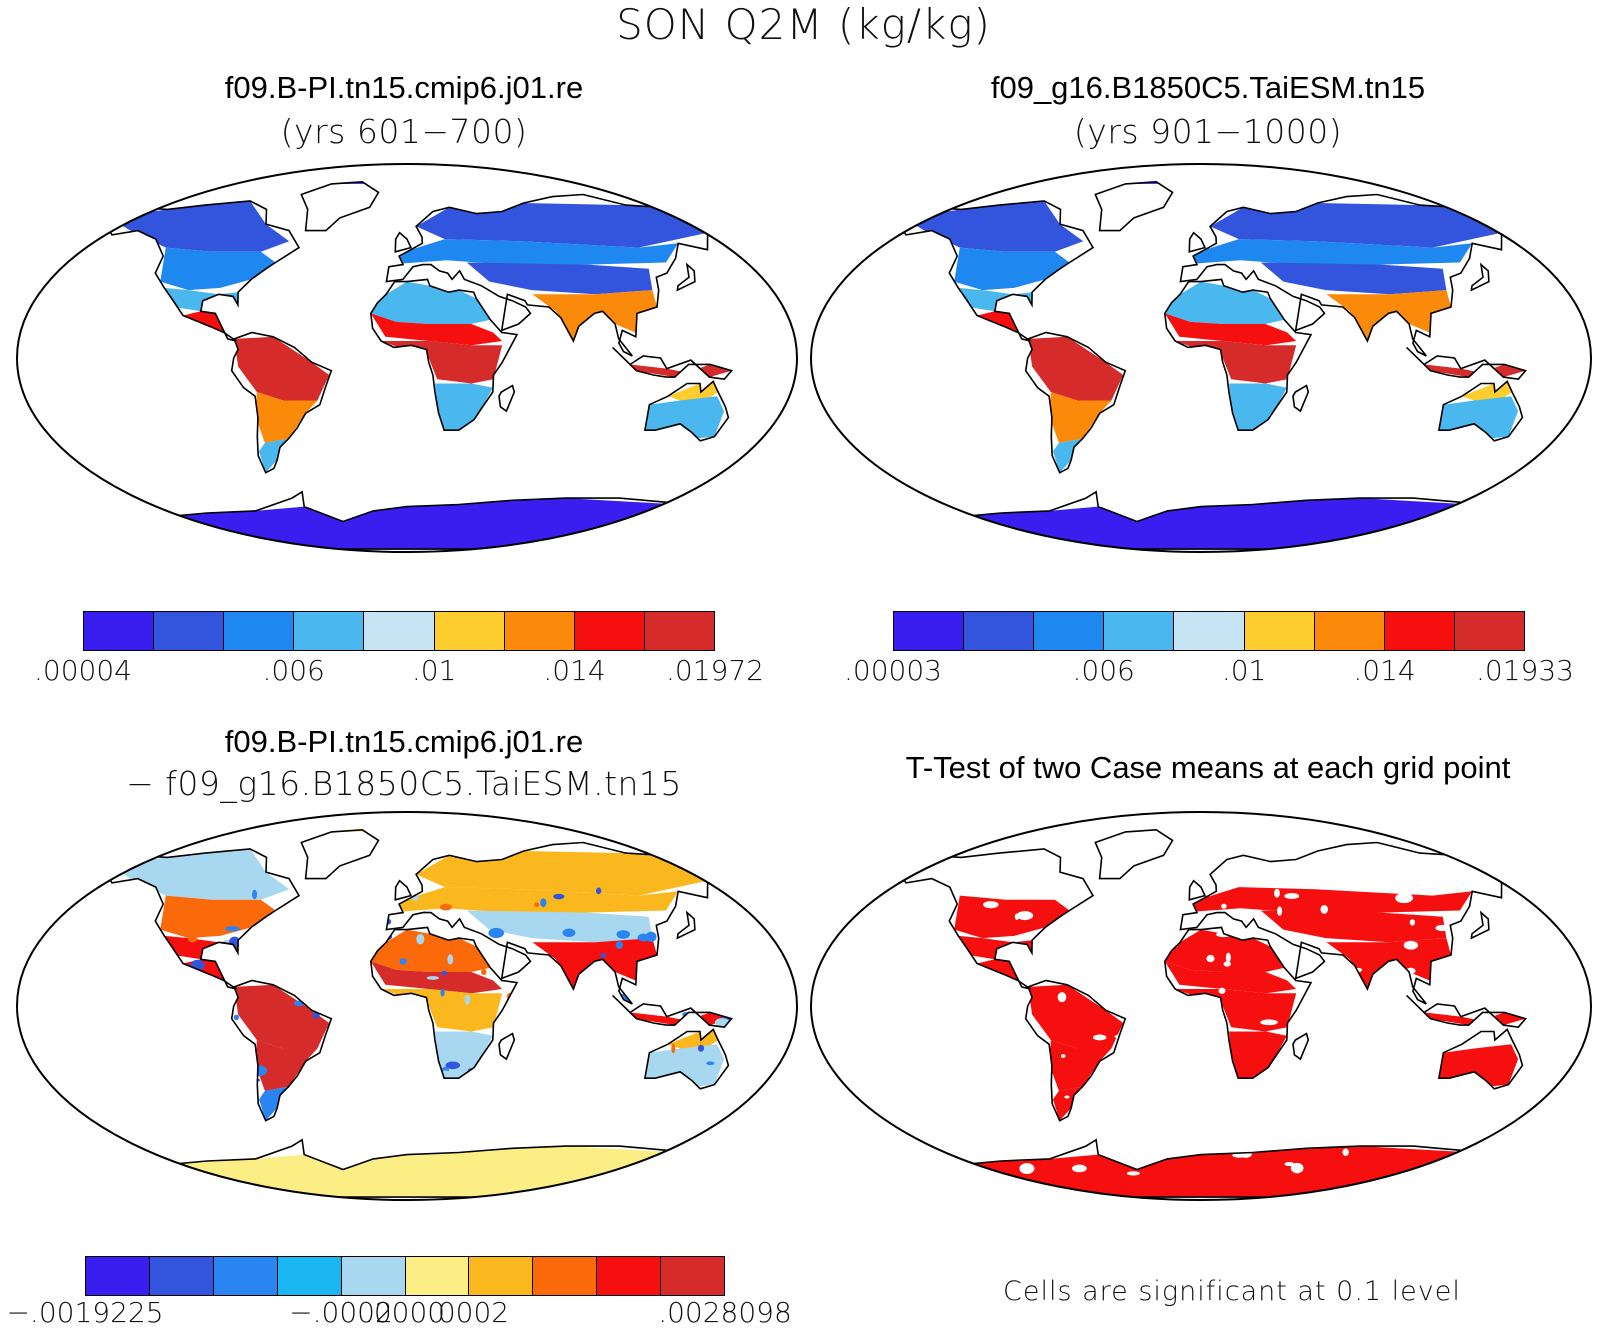  What do you see at coordinates (469, 1312) in the screenshot?
I see `colorbar-tick-label: .0002` at bounding box center [469, 1312].